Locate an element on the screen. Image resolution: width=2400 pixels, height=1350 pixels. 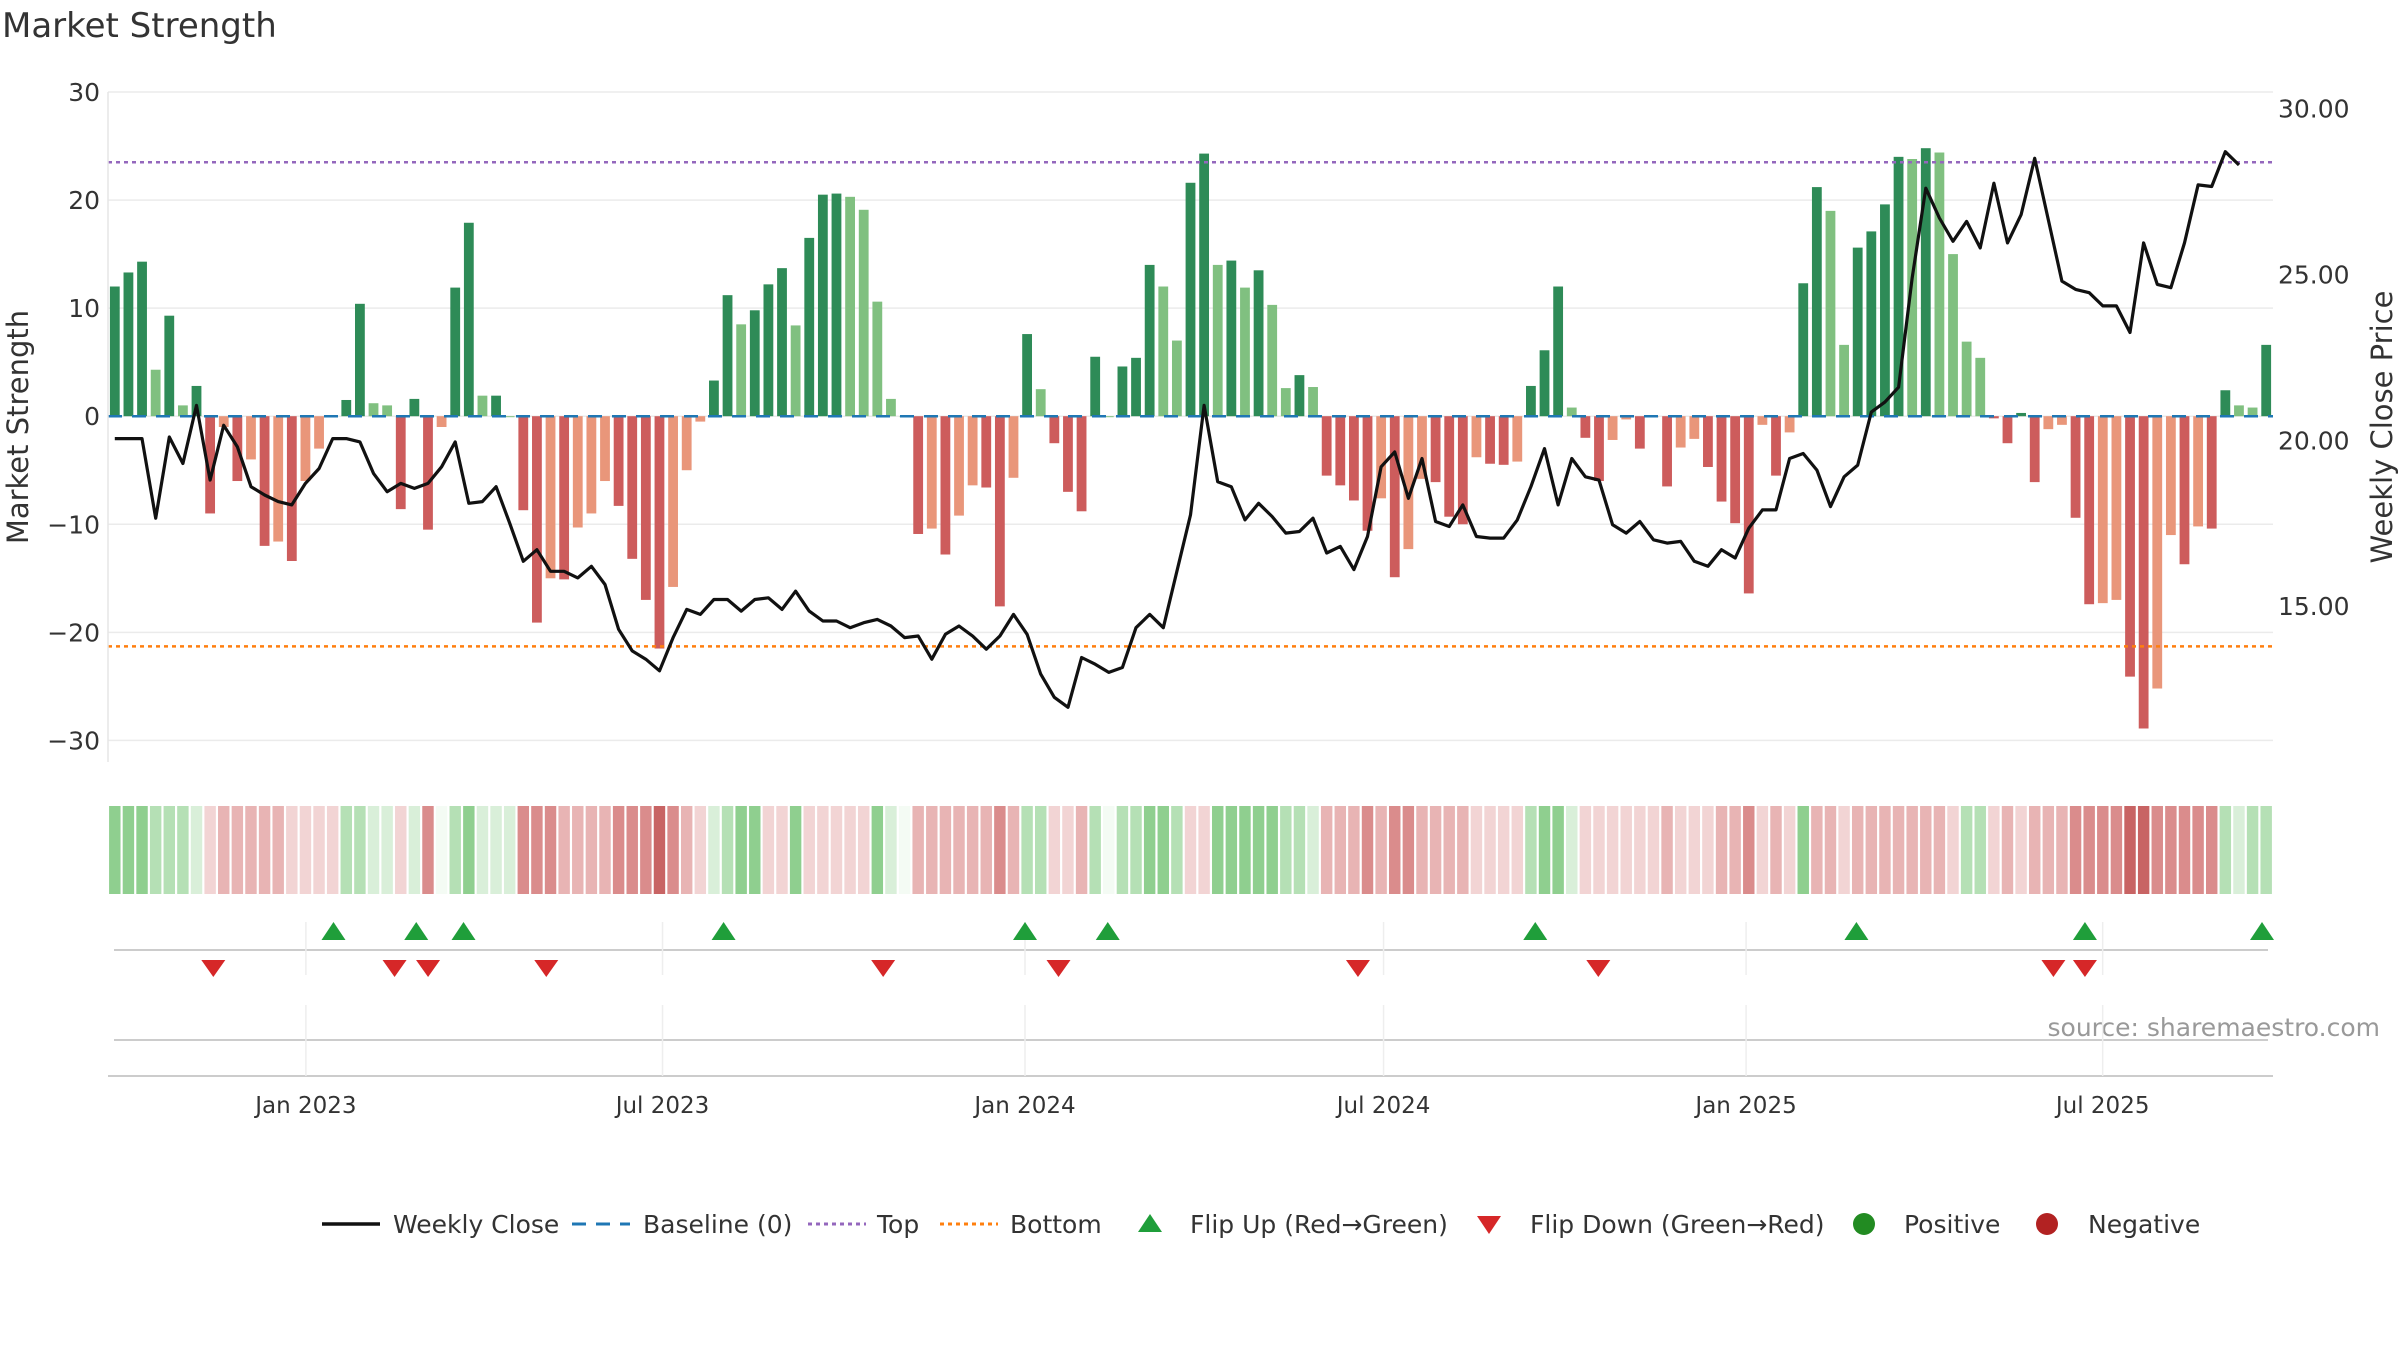
color-strip is located at coordinates (1190, 850).